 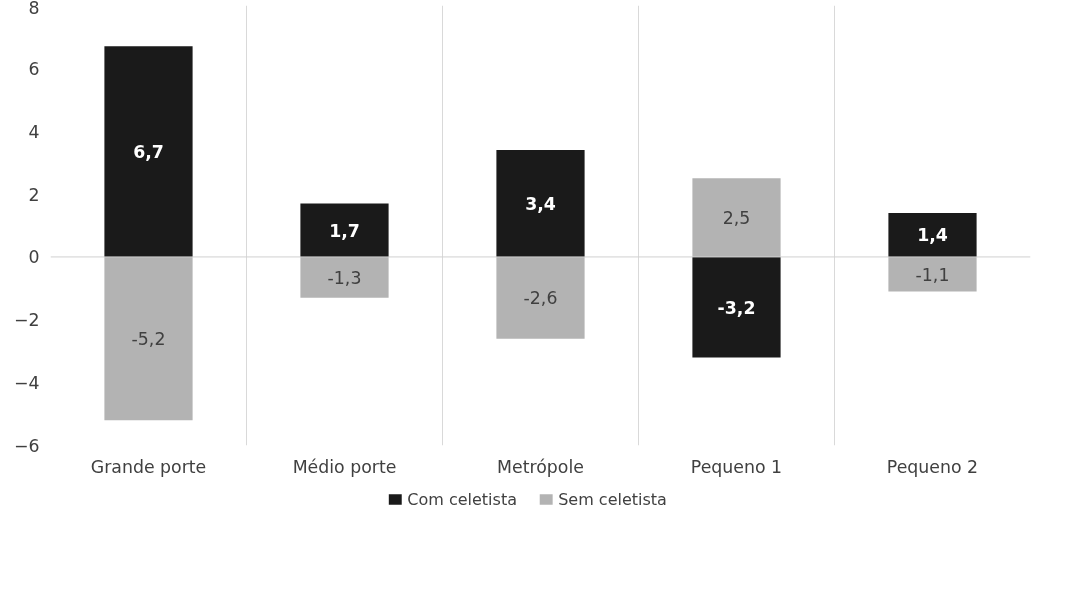 I want to click on x-tick-label: Grande porte, so click(x=148, y=466).